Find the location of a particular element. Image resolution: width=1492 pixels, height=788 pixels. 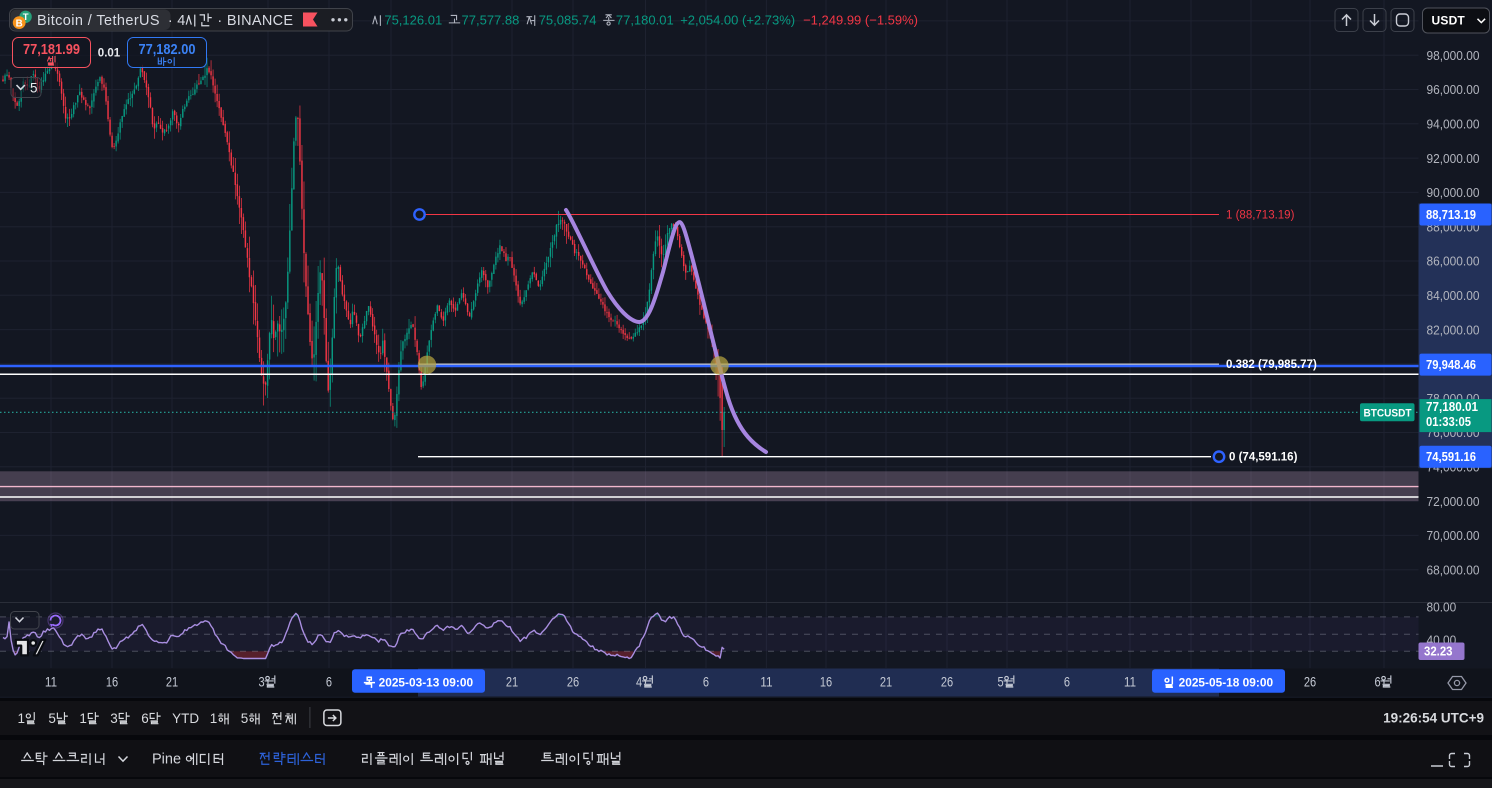

svg-text: BTCUSDT is located at coordinates (1388, 414).